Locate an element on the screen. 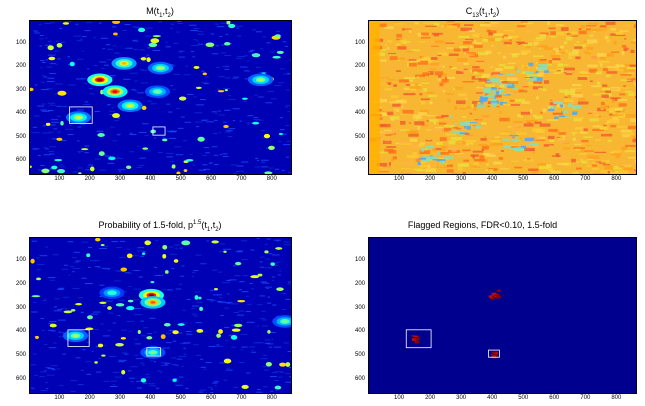  y-tick-label: 500 is located at coordinates (359, 355).